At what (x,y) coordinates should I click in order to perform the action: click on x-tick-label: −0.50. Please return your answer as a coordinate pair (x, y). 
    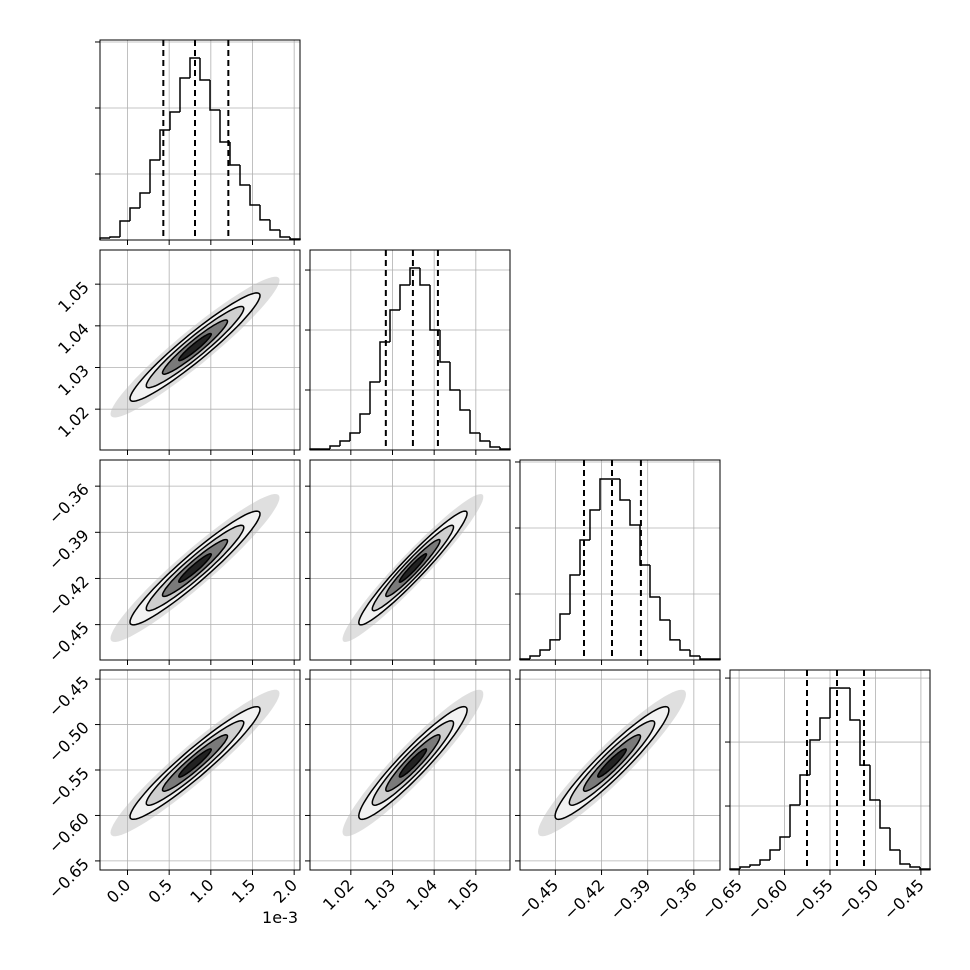
    Looking at the image, I should click on (858, 899).